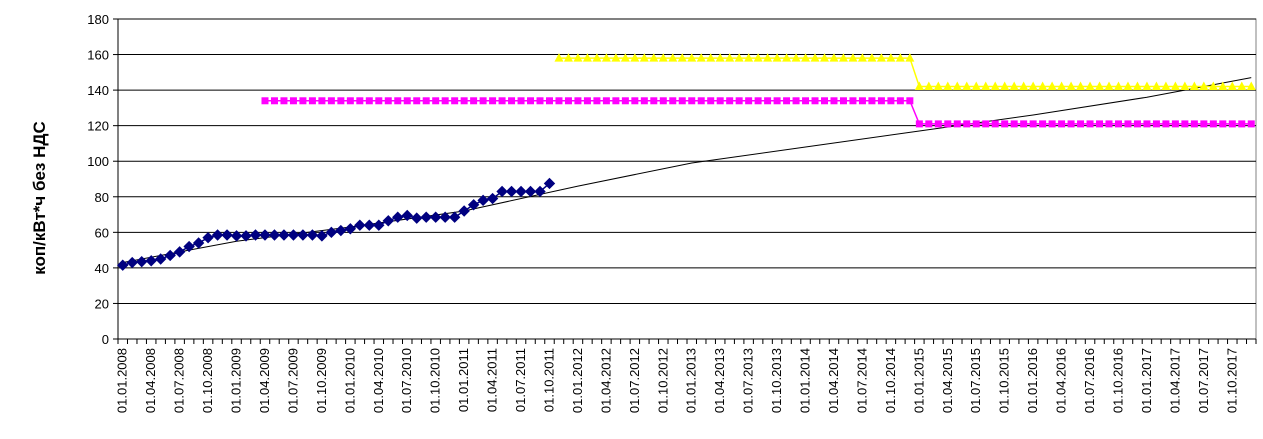 Image resolution: width=1263 pixels, height=439 pixels. What do you see at coordinates (435, 380) in the screenshot?
I see `x-tick-label: 01.10.2010` at bounding box center [435, 380].